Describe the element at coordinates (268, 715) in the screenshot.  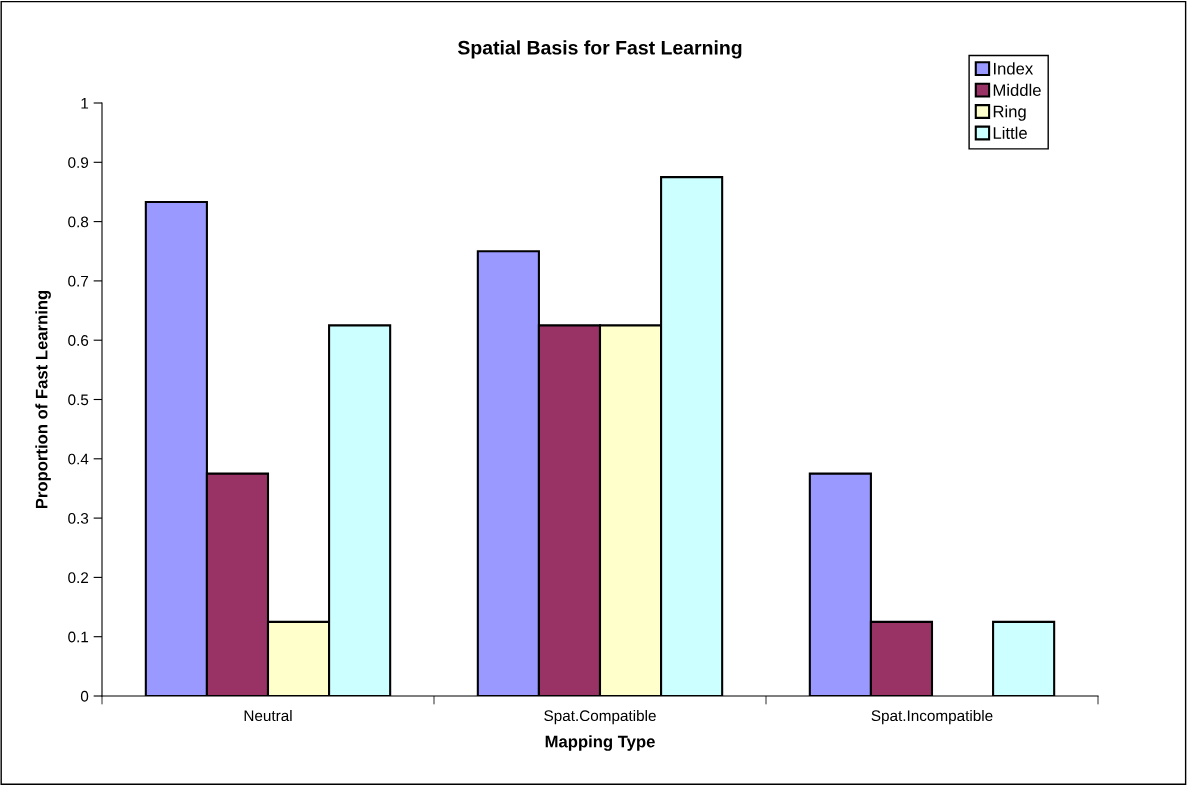
I see `x-tick-label: Neutral` at that location.